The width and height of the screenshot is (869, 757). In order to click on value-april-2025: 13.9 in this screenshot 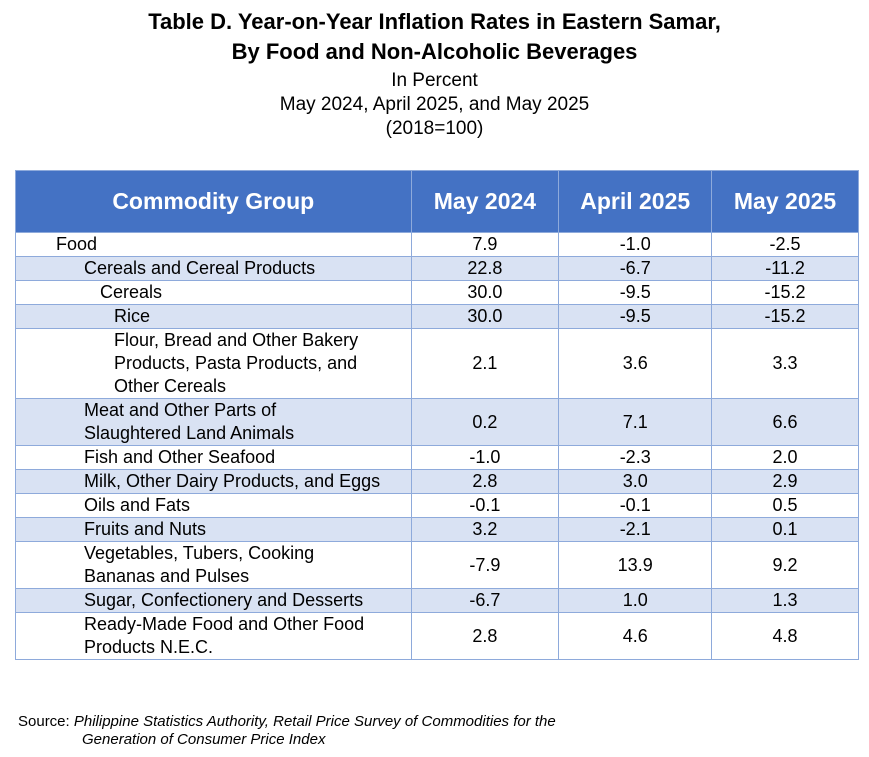, I will do `click(635, 565)`.